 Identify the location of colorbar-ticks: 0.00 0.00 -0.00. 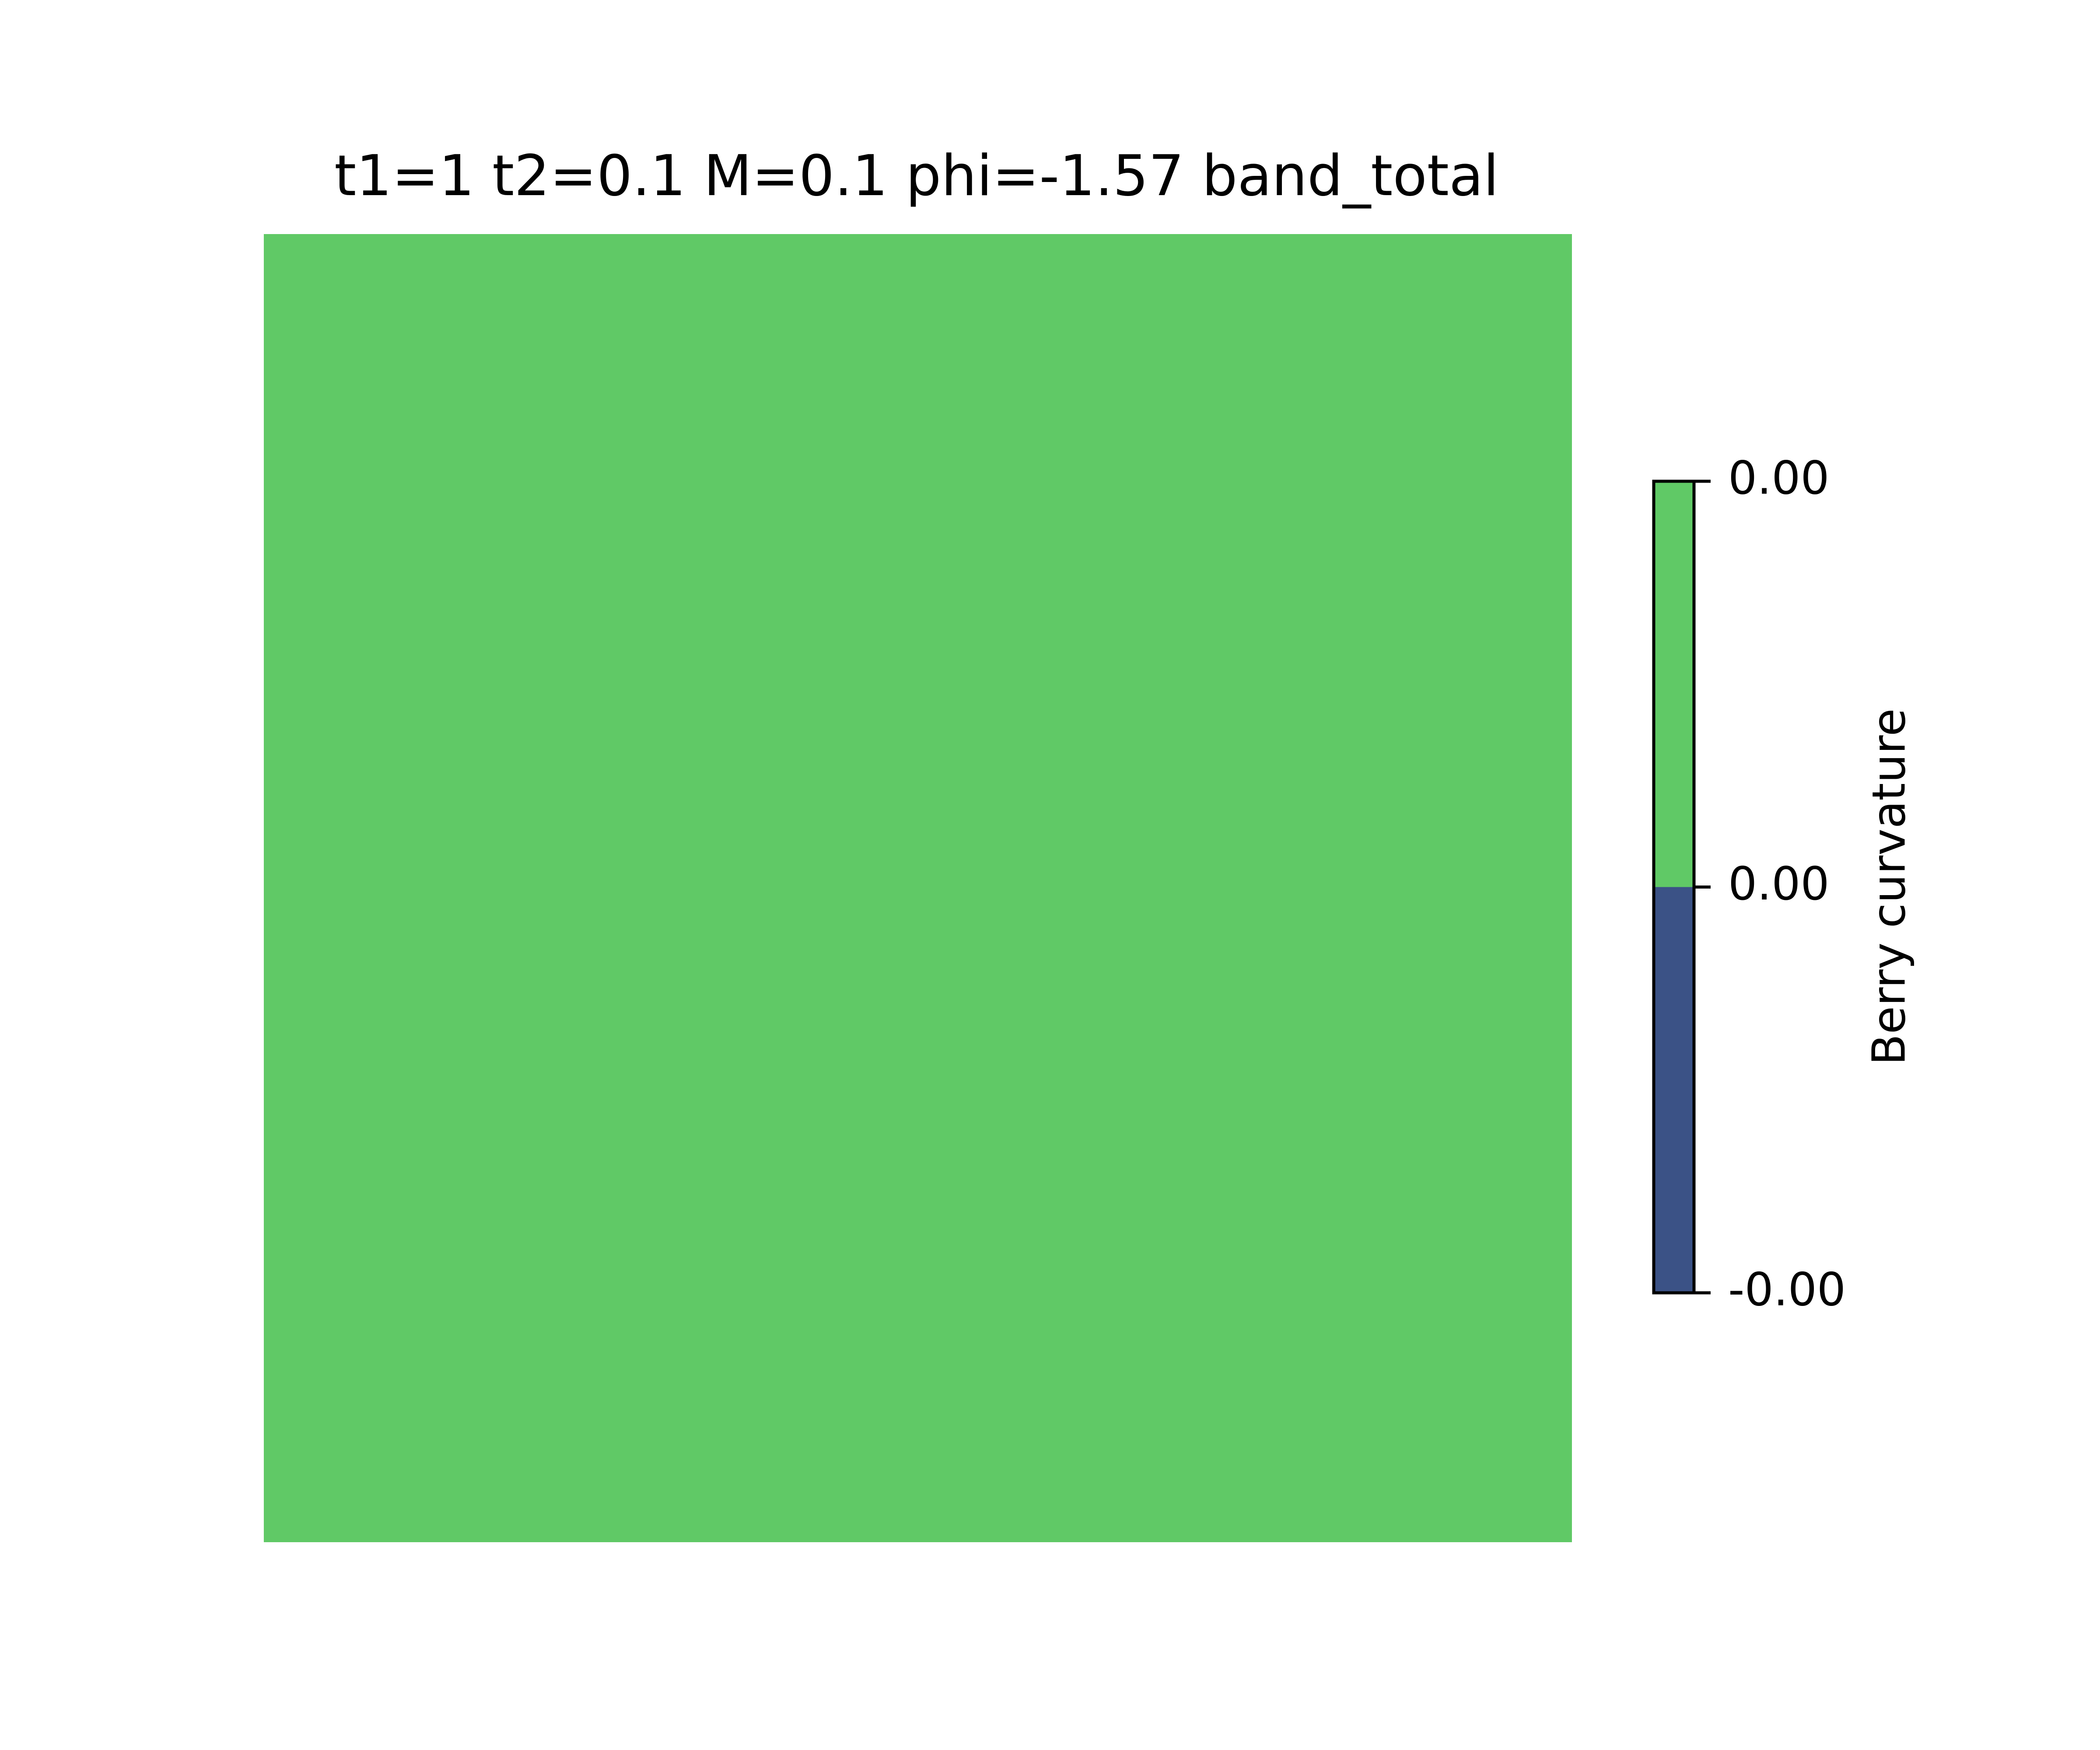
(1770, 883).